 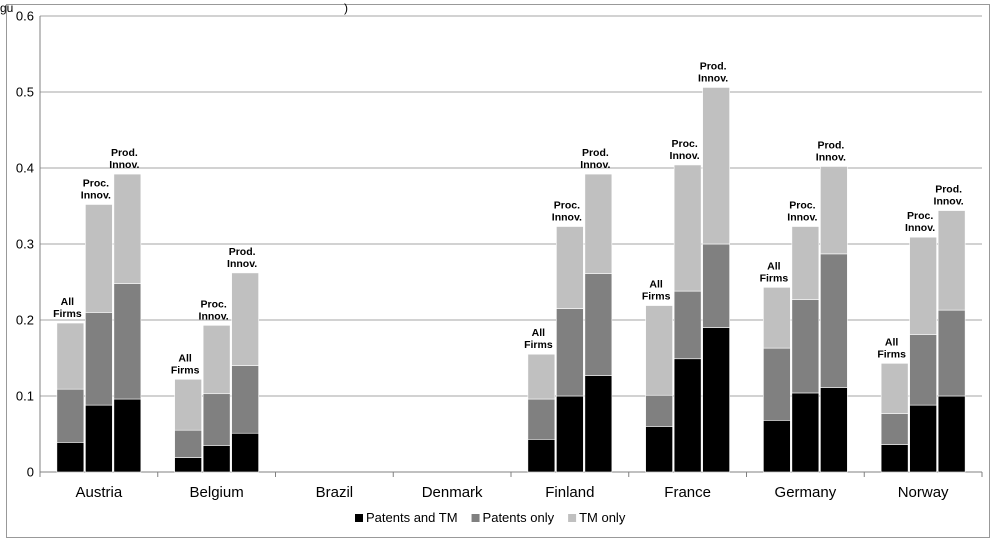 I want to click on y-tick-label: 0.3, so click(x=25, y=244).